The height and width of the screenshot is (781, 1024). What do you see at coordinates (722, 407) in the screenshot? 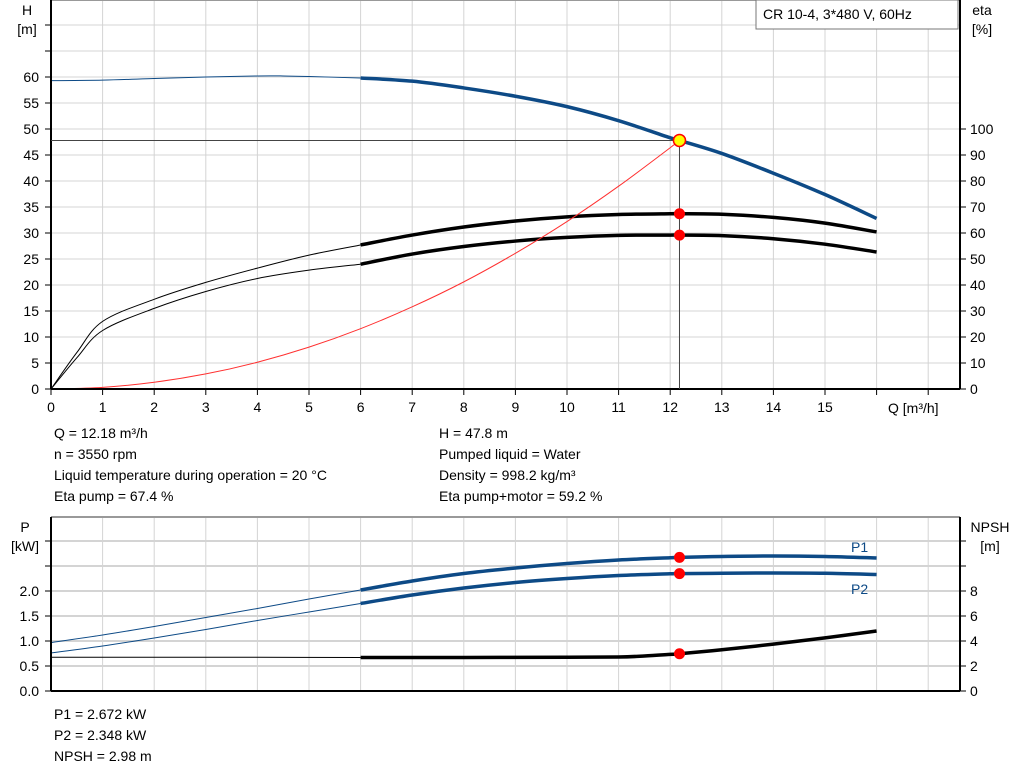
I see `x-tick-label: 13` at bounding box center [722, 407].